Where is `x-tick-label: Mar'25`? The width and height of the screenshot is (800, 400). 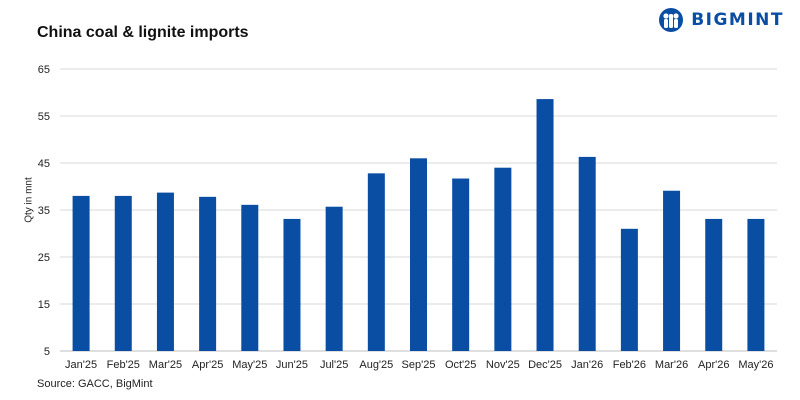 x-tick-label: Mar'25 is located at coordinates (165, 365).